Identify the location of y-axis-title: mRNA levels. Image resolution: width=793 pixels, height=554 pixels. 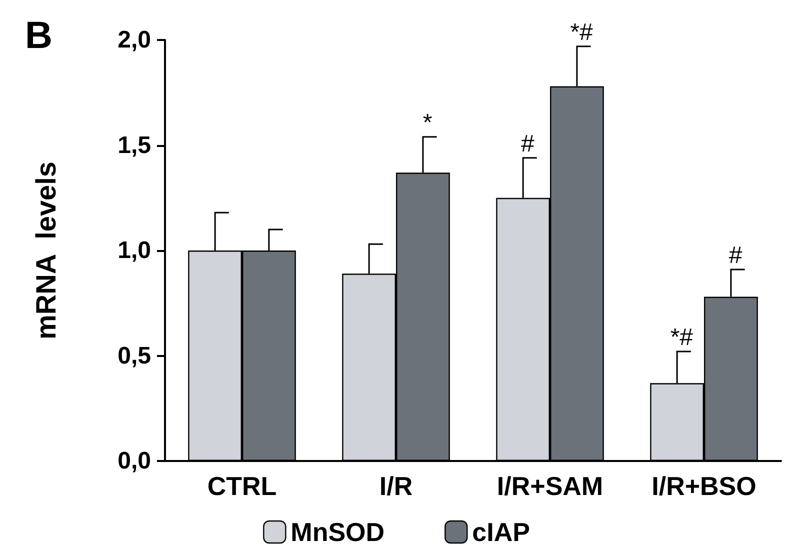
(46, 251).